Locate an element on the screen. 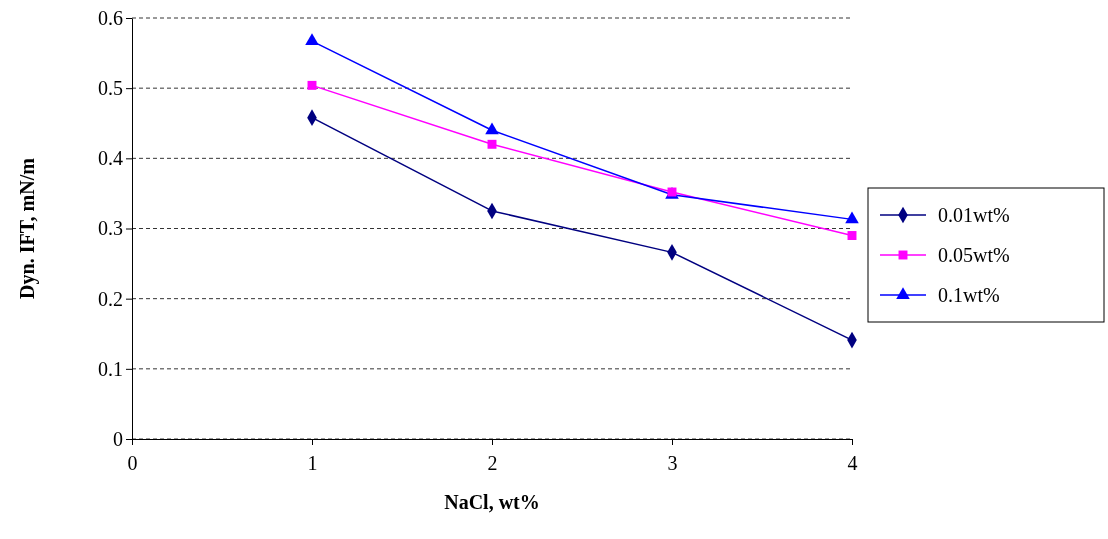  y-tick-label: 0.3 is located at coordinates (110, 228).